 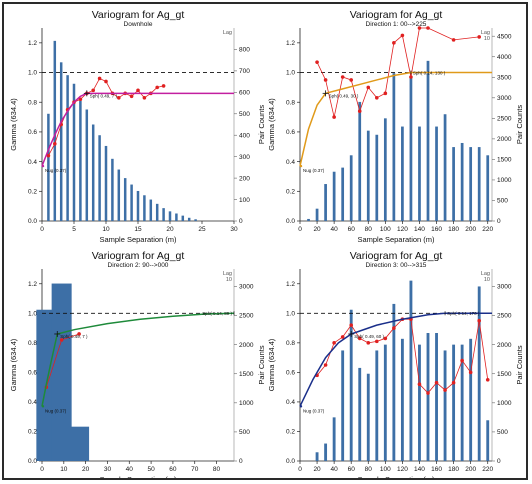 What do you see at coordinates (217, 469) in the screenshot?
I see `x-tick-label: 80` at bounding box center [217, 469].